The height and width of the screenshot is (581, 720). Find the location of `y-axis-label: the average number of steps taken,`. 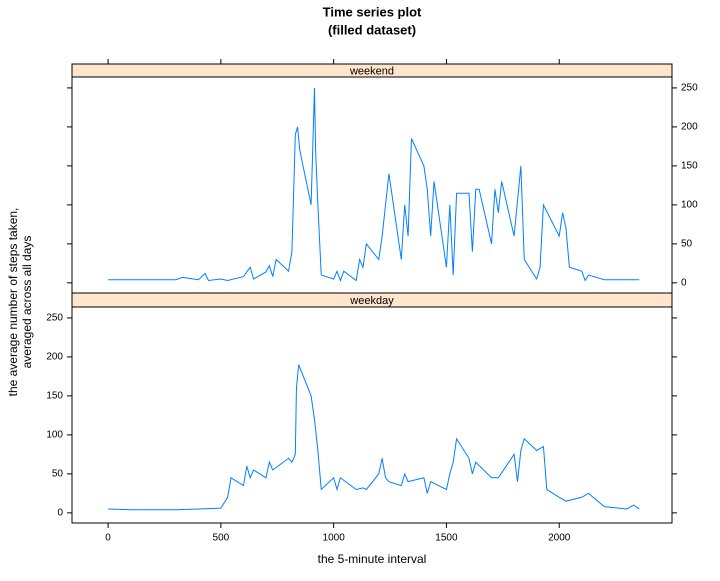

y-axis-label: the average number of steps taken, is located at coordinates (13, 302).